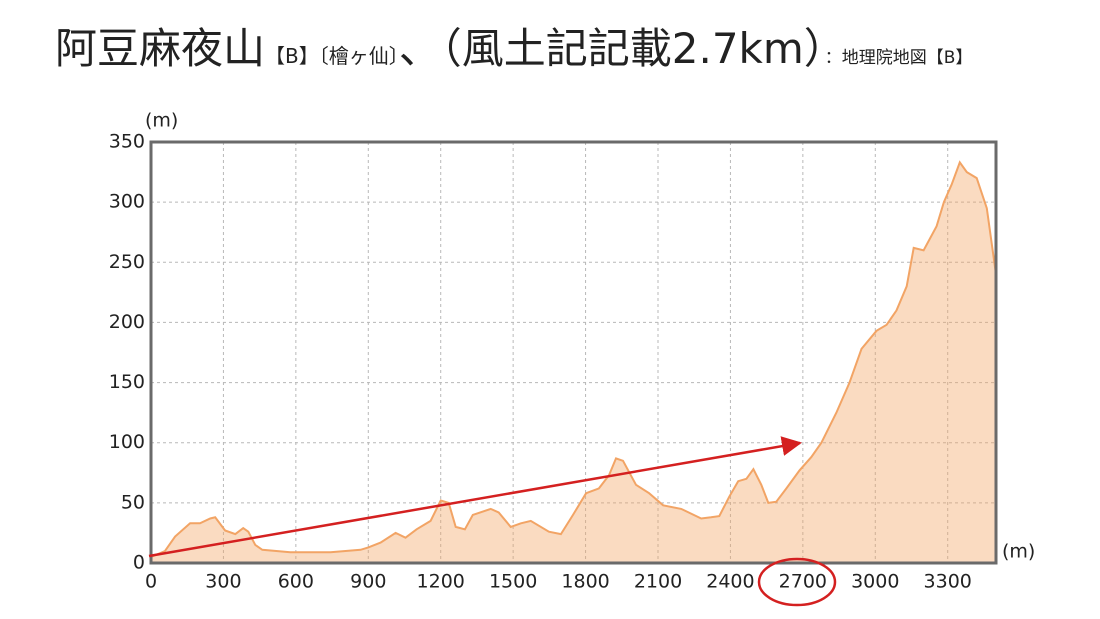 This screenshot has height=619, width=1100. What do you see at coordinates (585, 582) in the screenshot?
I see `x-tick-label: 1800` at bounding box center [585, 582].